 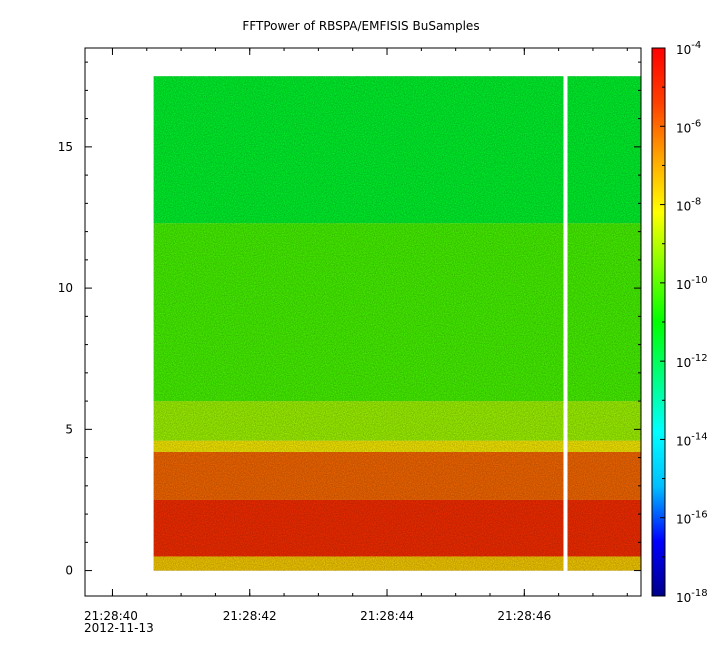 I want to click on colorbar-tick-label: 10⁻¹⁸, so click(x=692, y=596).